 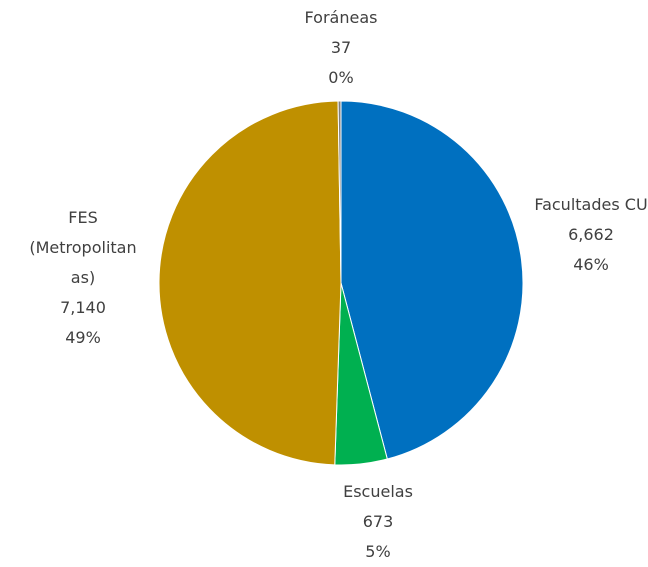 I want to click on category-label: Foráneas, so click(x=341, y=17).